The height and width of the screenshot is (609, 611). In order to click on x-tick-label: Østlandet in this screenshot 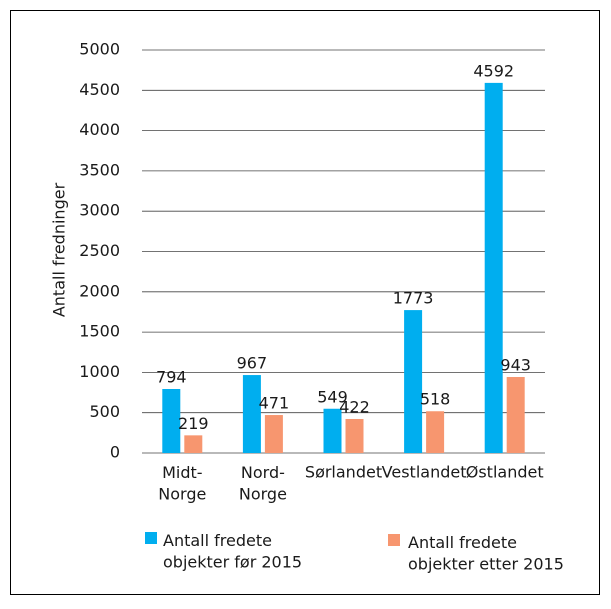, I will do `click(505, 472)`.